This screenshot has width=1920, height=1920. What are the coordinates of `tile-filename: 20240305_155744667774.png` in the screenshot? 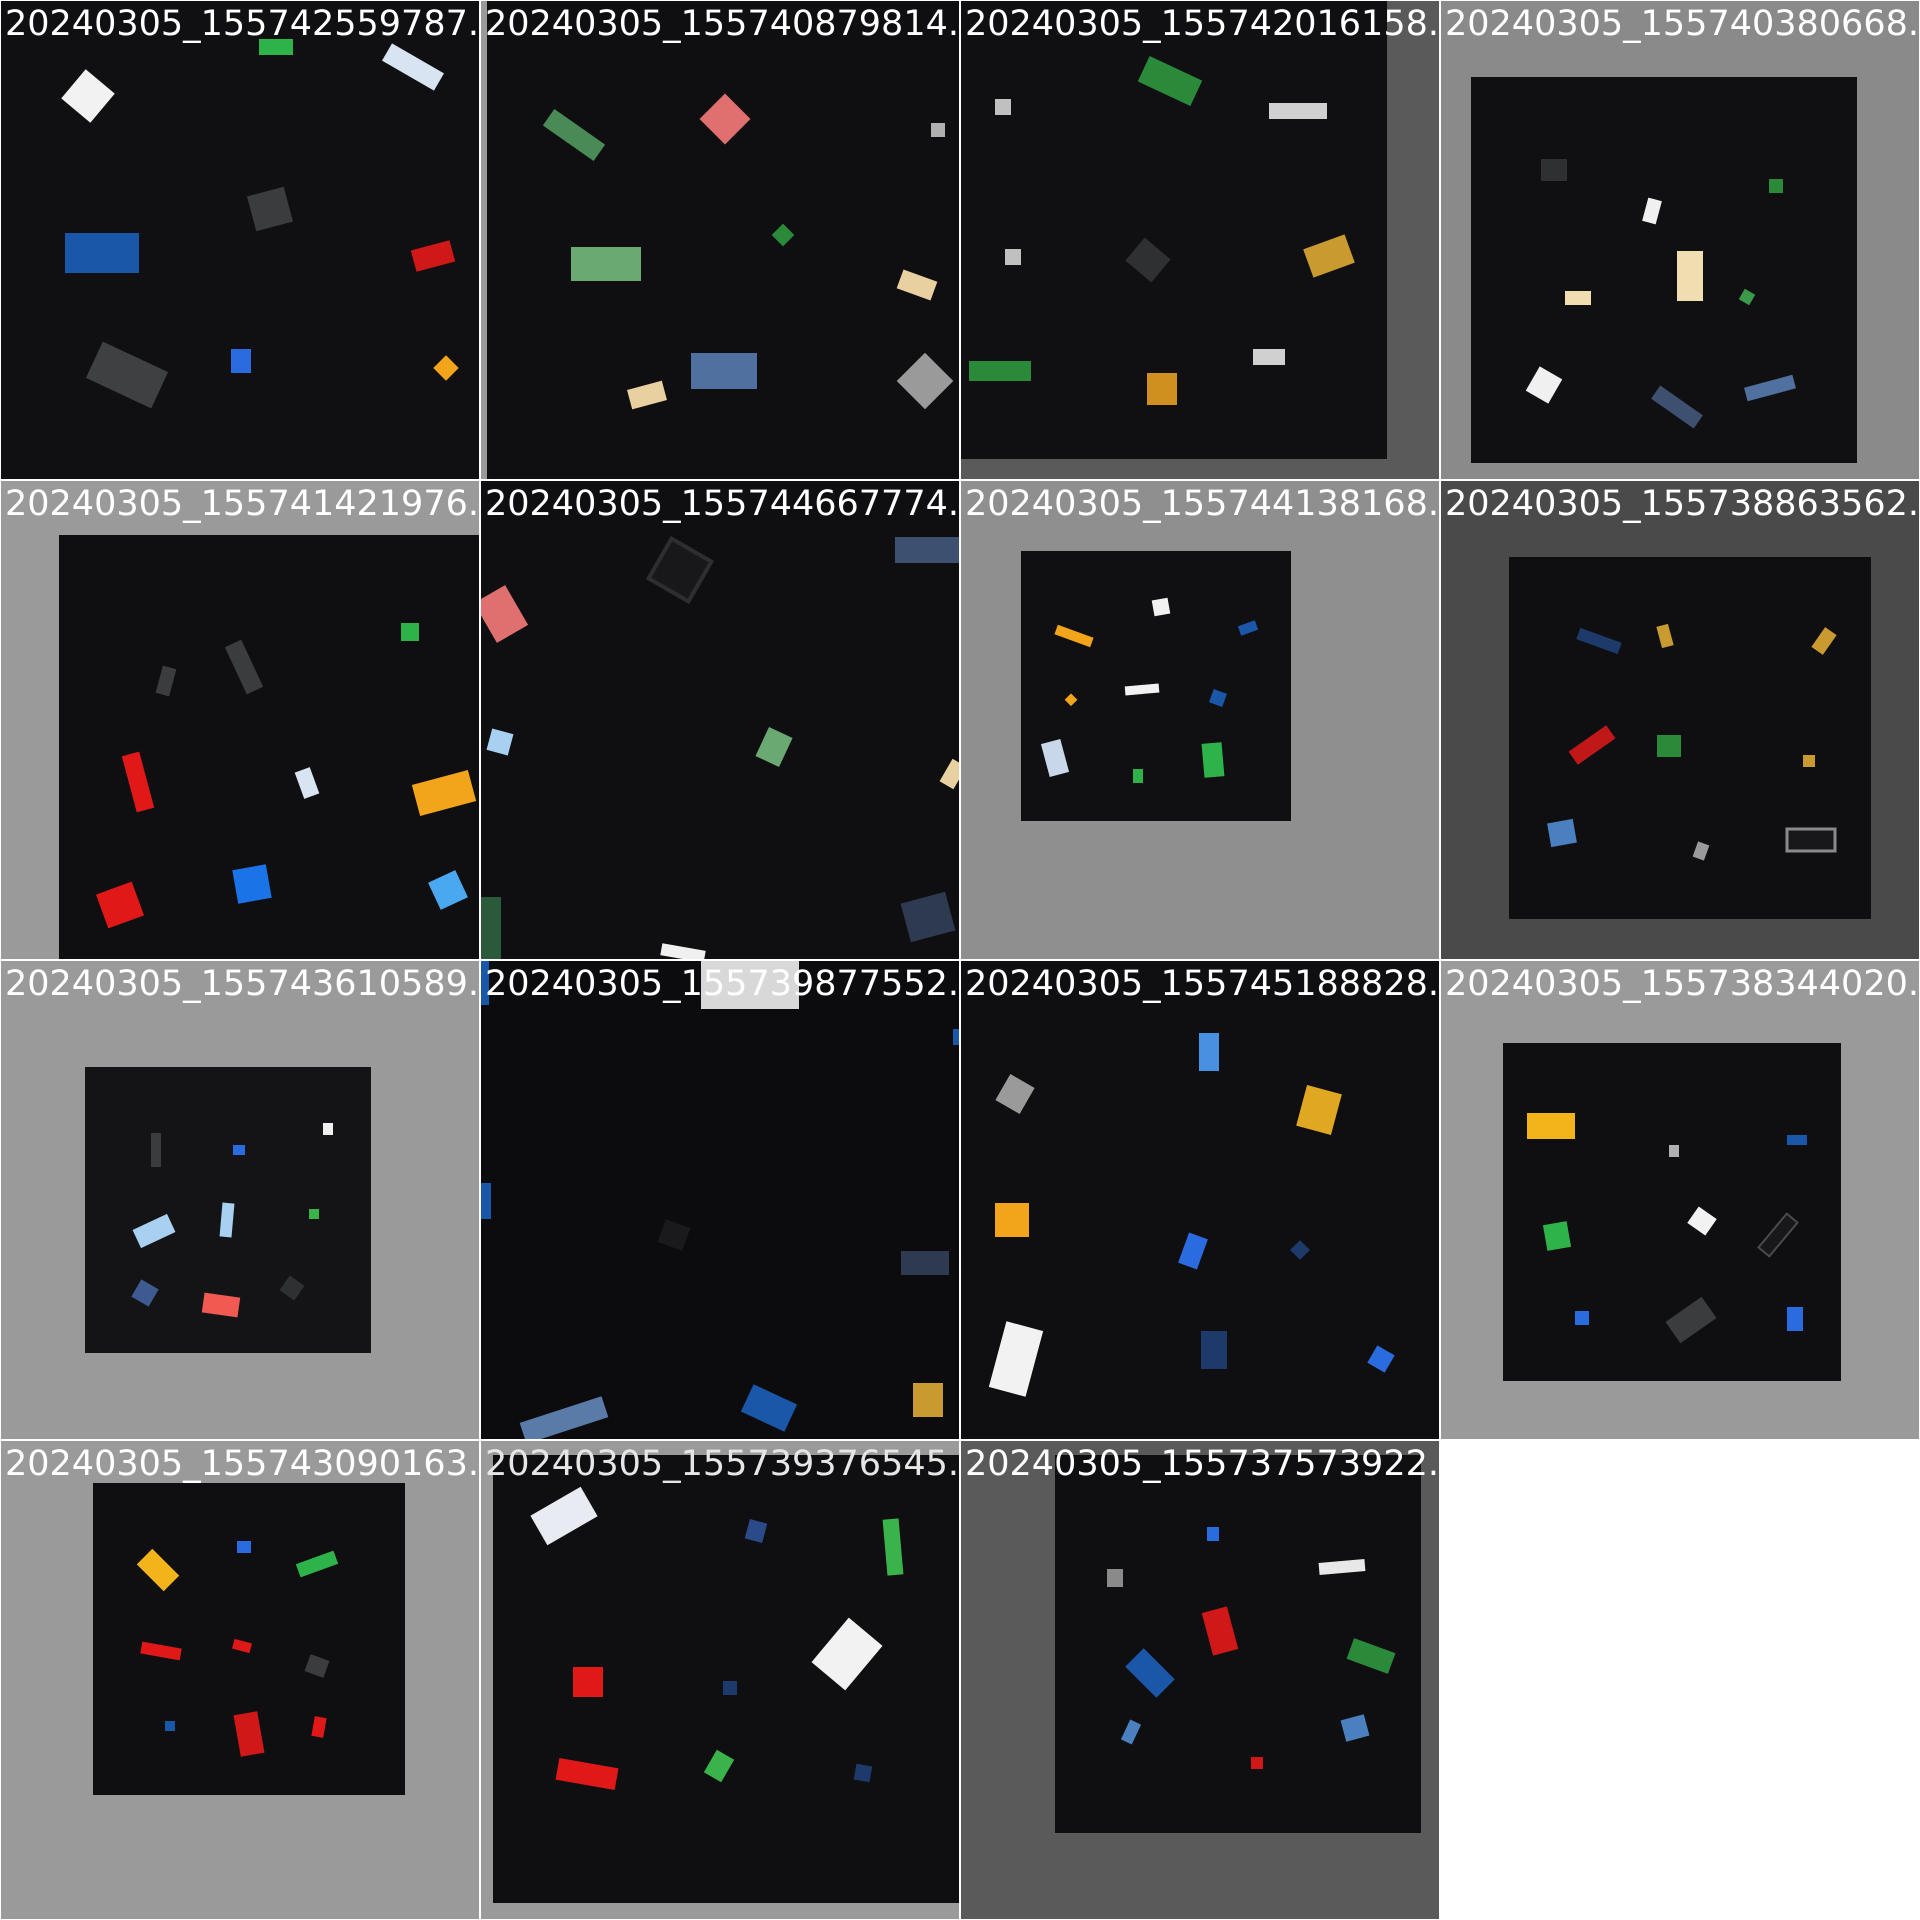 It's located at (722, 504).